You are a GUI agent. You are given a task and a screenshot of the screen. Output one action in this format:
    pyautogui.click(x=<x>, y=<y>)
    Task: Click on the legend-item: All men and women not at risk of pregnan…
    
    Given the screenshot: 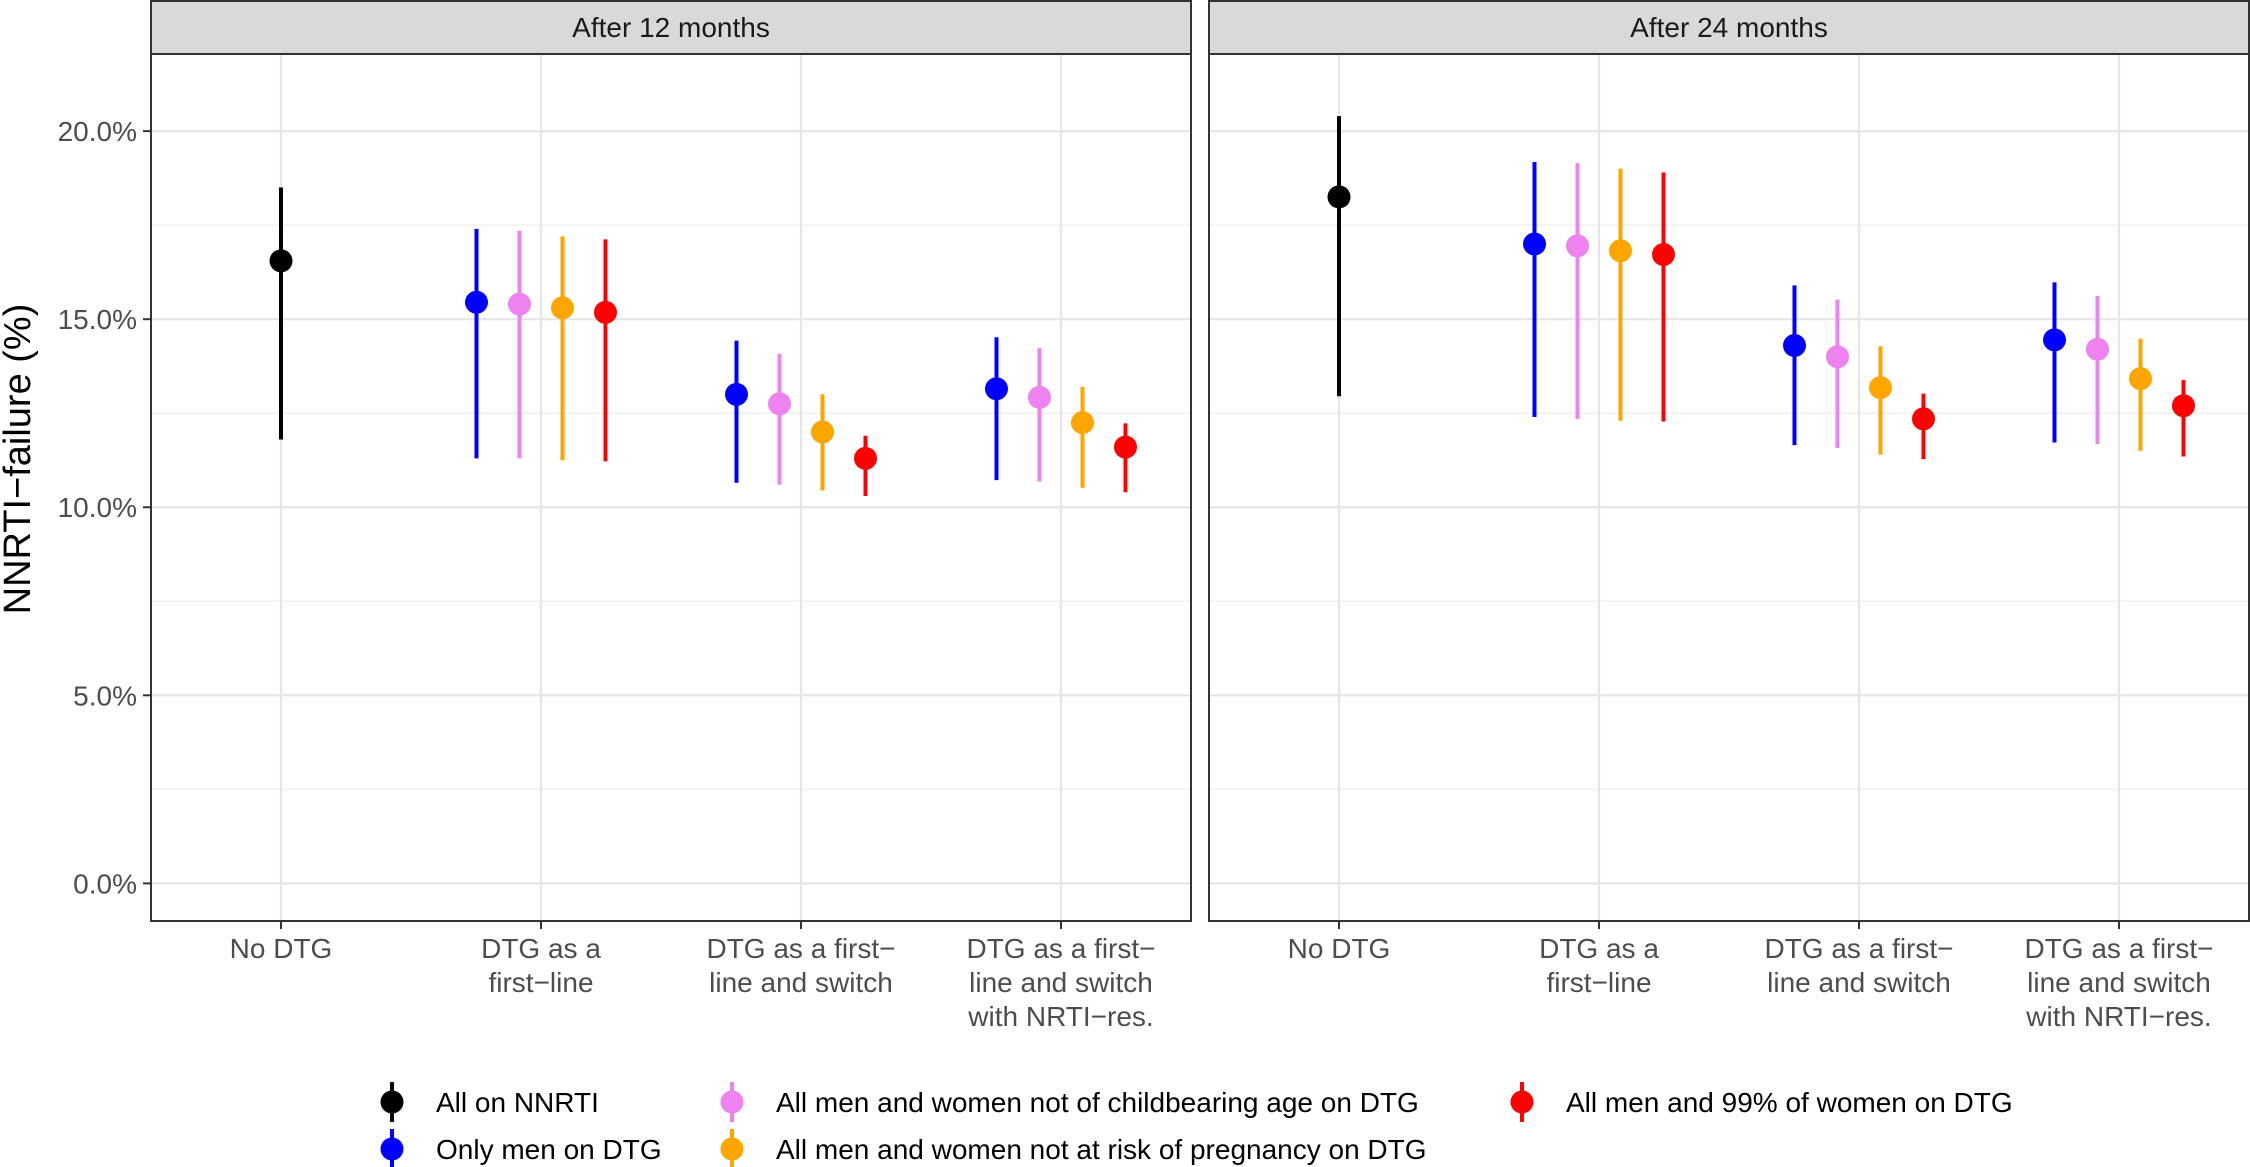 What is the action you would take?
    pyautogui.click(x=1073, y=1148)
    